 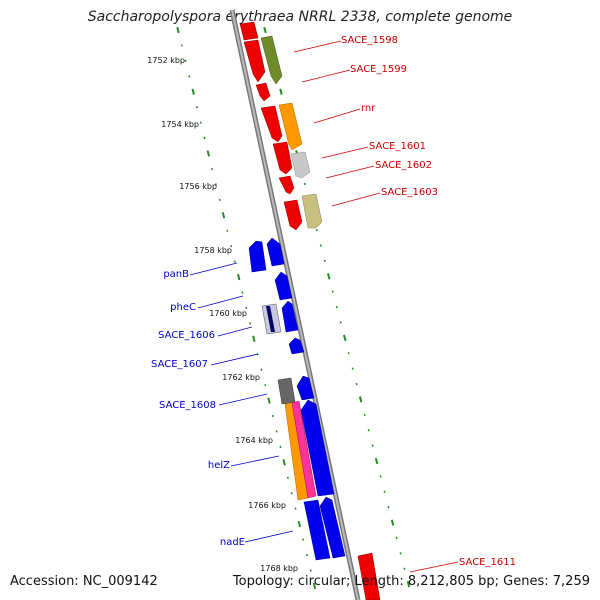 What do you see at coordinates (267, 505) in the screenshot?
I see `ruler-label-1766: 1766 kbp` at bounding box center [267, 505].